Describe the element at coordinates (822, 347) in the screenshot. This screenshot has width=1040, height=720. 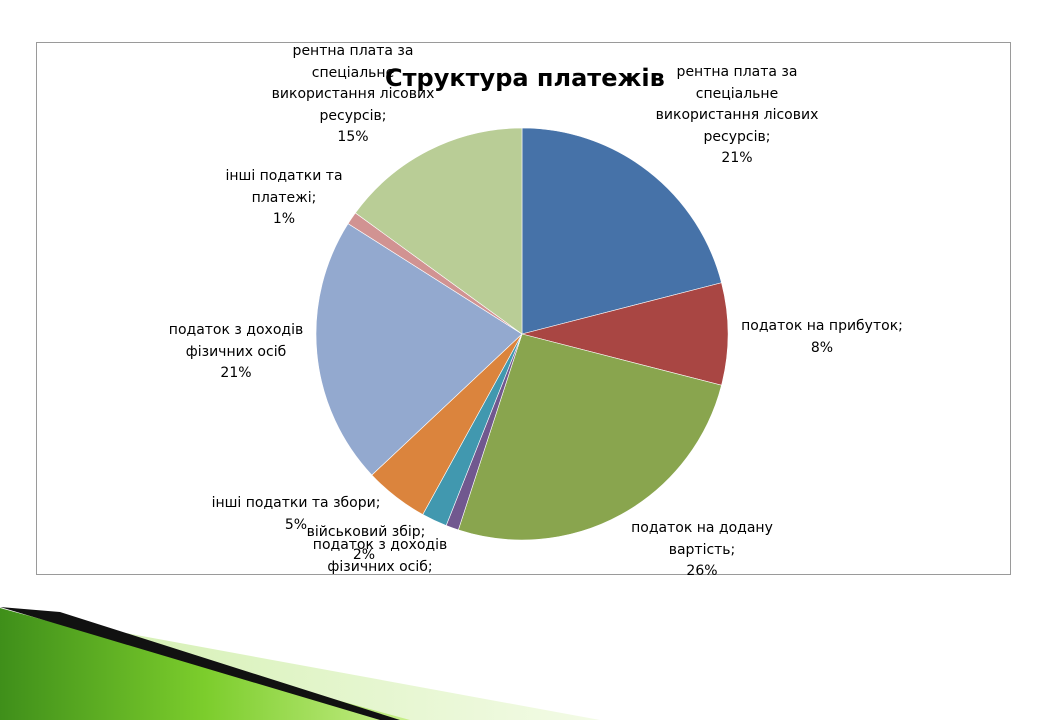
I see `data-label-line: 8%` at that location.